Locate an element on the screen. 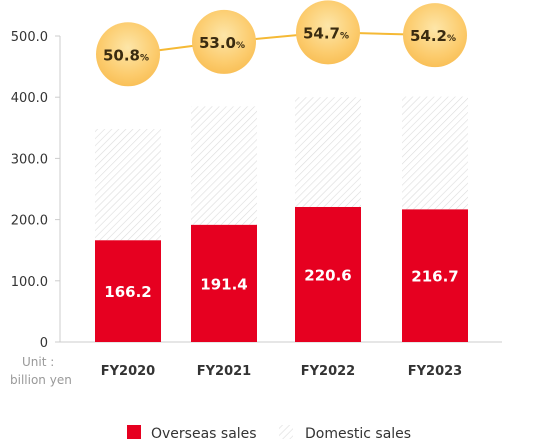 Image resolution: width=555 pixels, height=440 pixels. bar-value-label: 220.6 is located at coordinates (327, 275).